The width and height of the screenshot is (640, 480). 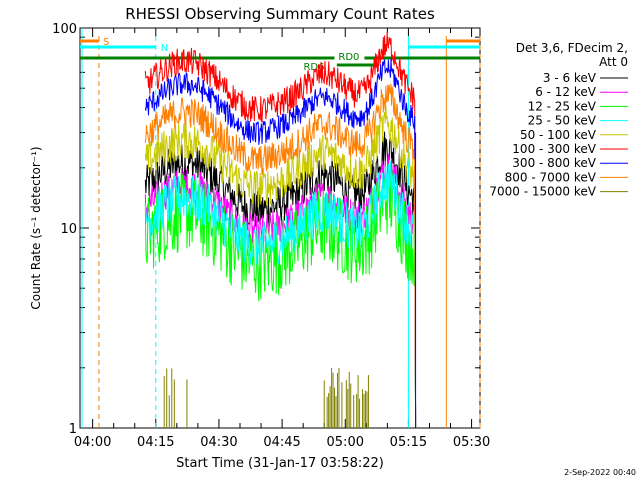 What do you see at coordinates (471, 442) in the screenshot?
I see `x-tick-label: 05:30` at bounding box center [471, 442].